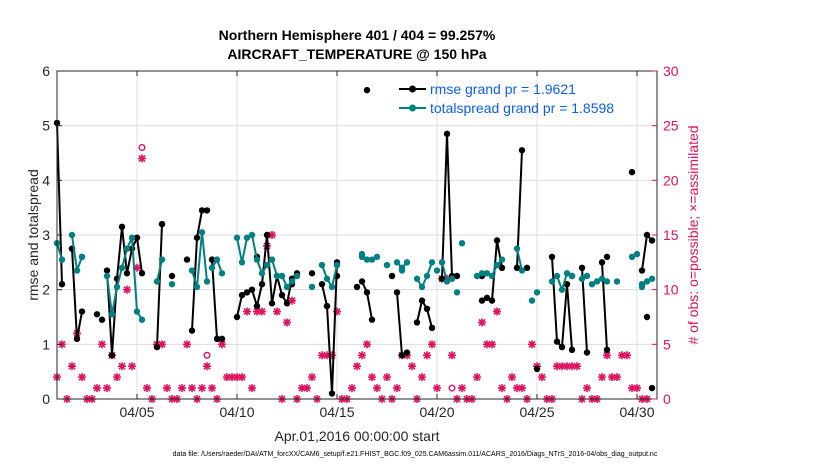 This screenshot has width=830, height=470. I want to click on totalspread-line-segment, so click(159, 270).